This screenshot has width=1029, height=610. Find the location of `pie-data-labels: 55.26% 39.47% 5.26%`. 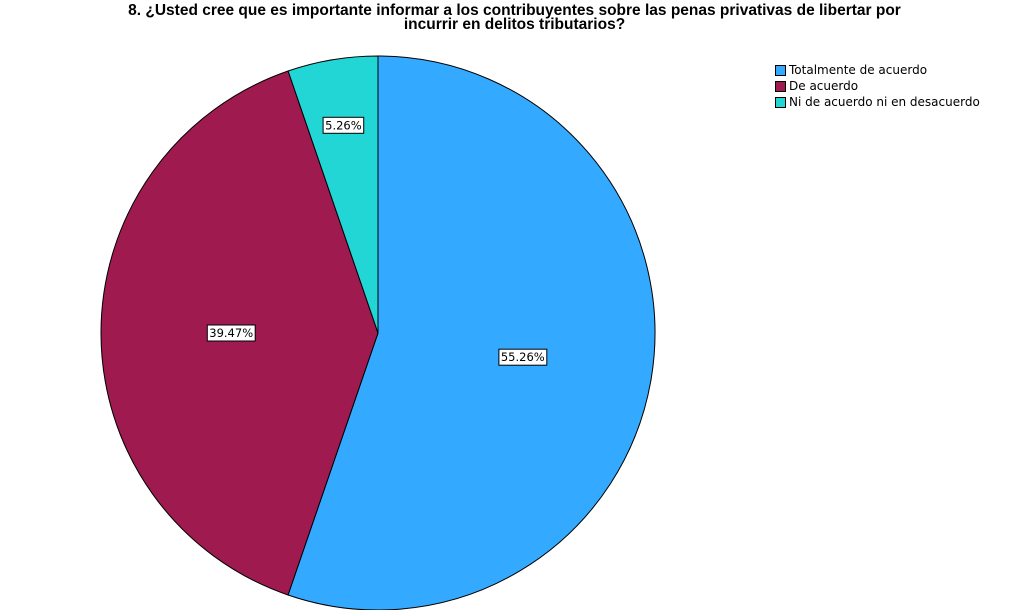

pie-data-labels: 55.26% 39.47% 5.26% is located at coordinates (377, 241).